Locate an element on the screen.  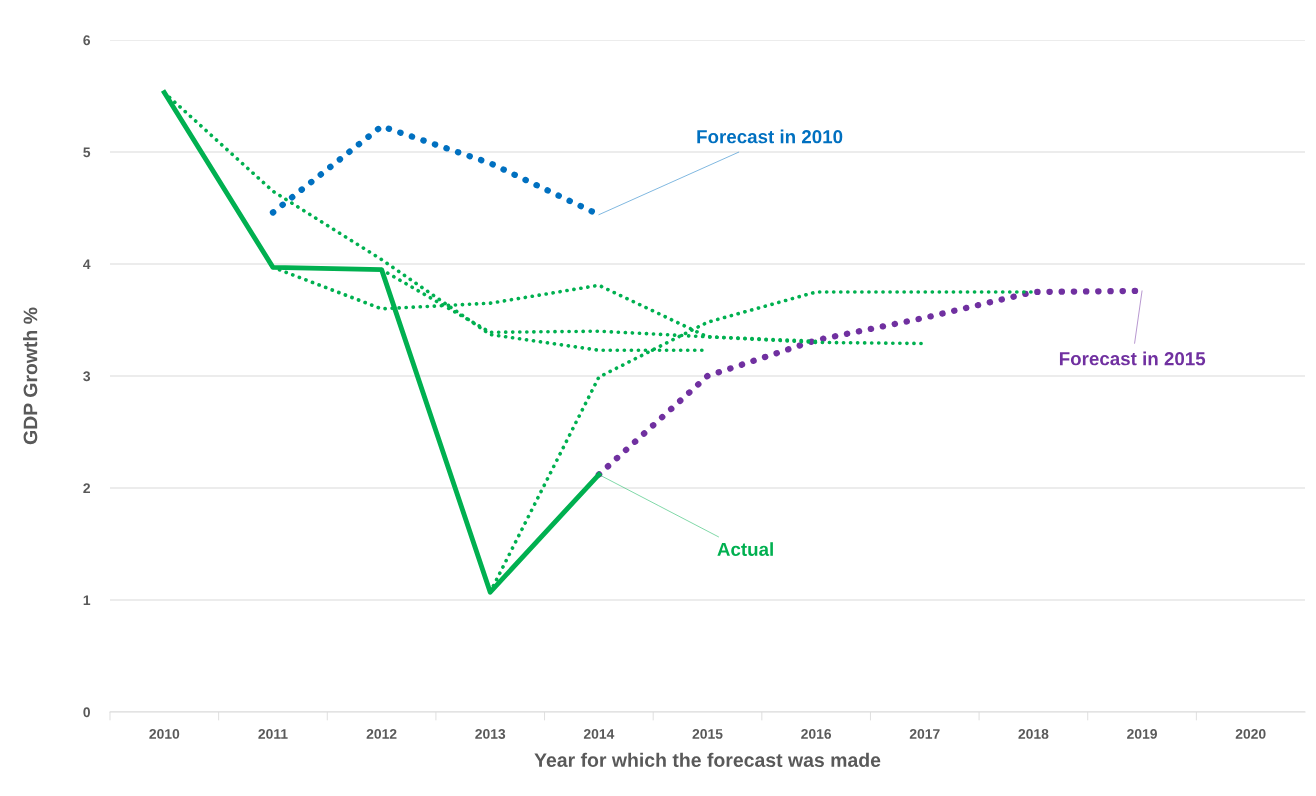
x-tick-label: 2015 is located at coordinates (707, 734).